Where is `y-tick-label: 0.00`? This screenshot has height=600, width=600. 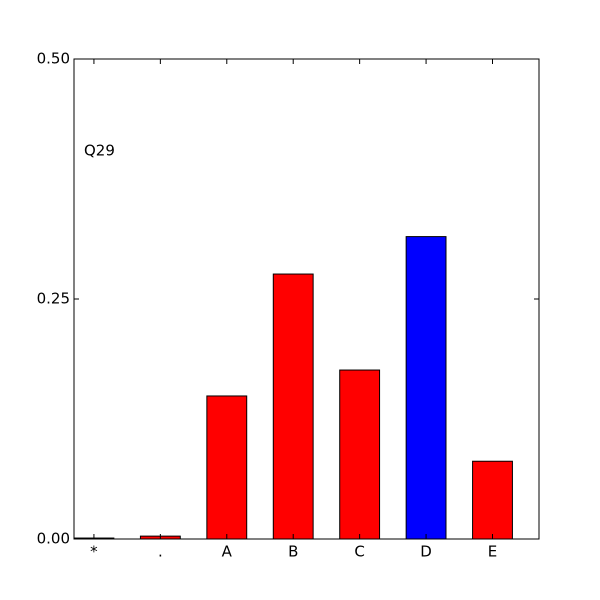
y-tick-label: 0.00 is located at coordinates (53, 539).